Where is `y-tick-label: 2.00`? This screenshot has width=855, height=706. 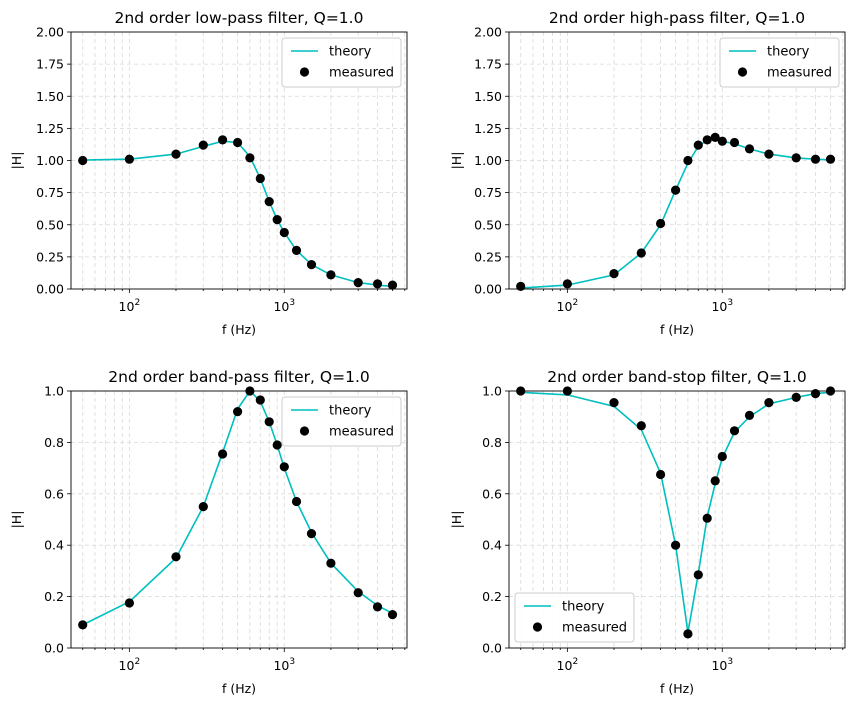
y-tick-label: 2.00 is located at coordinates (50, 32).